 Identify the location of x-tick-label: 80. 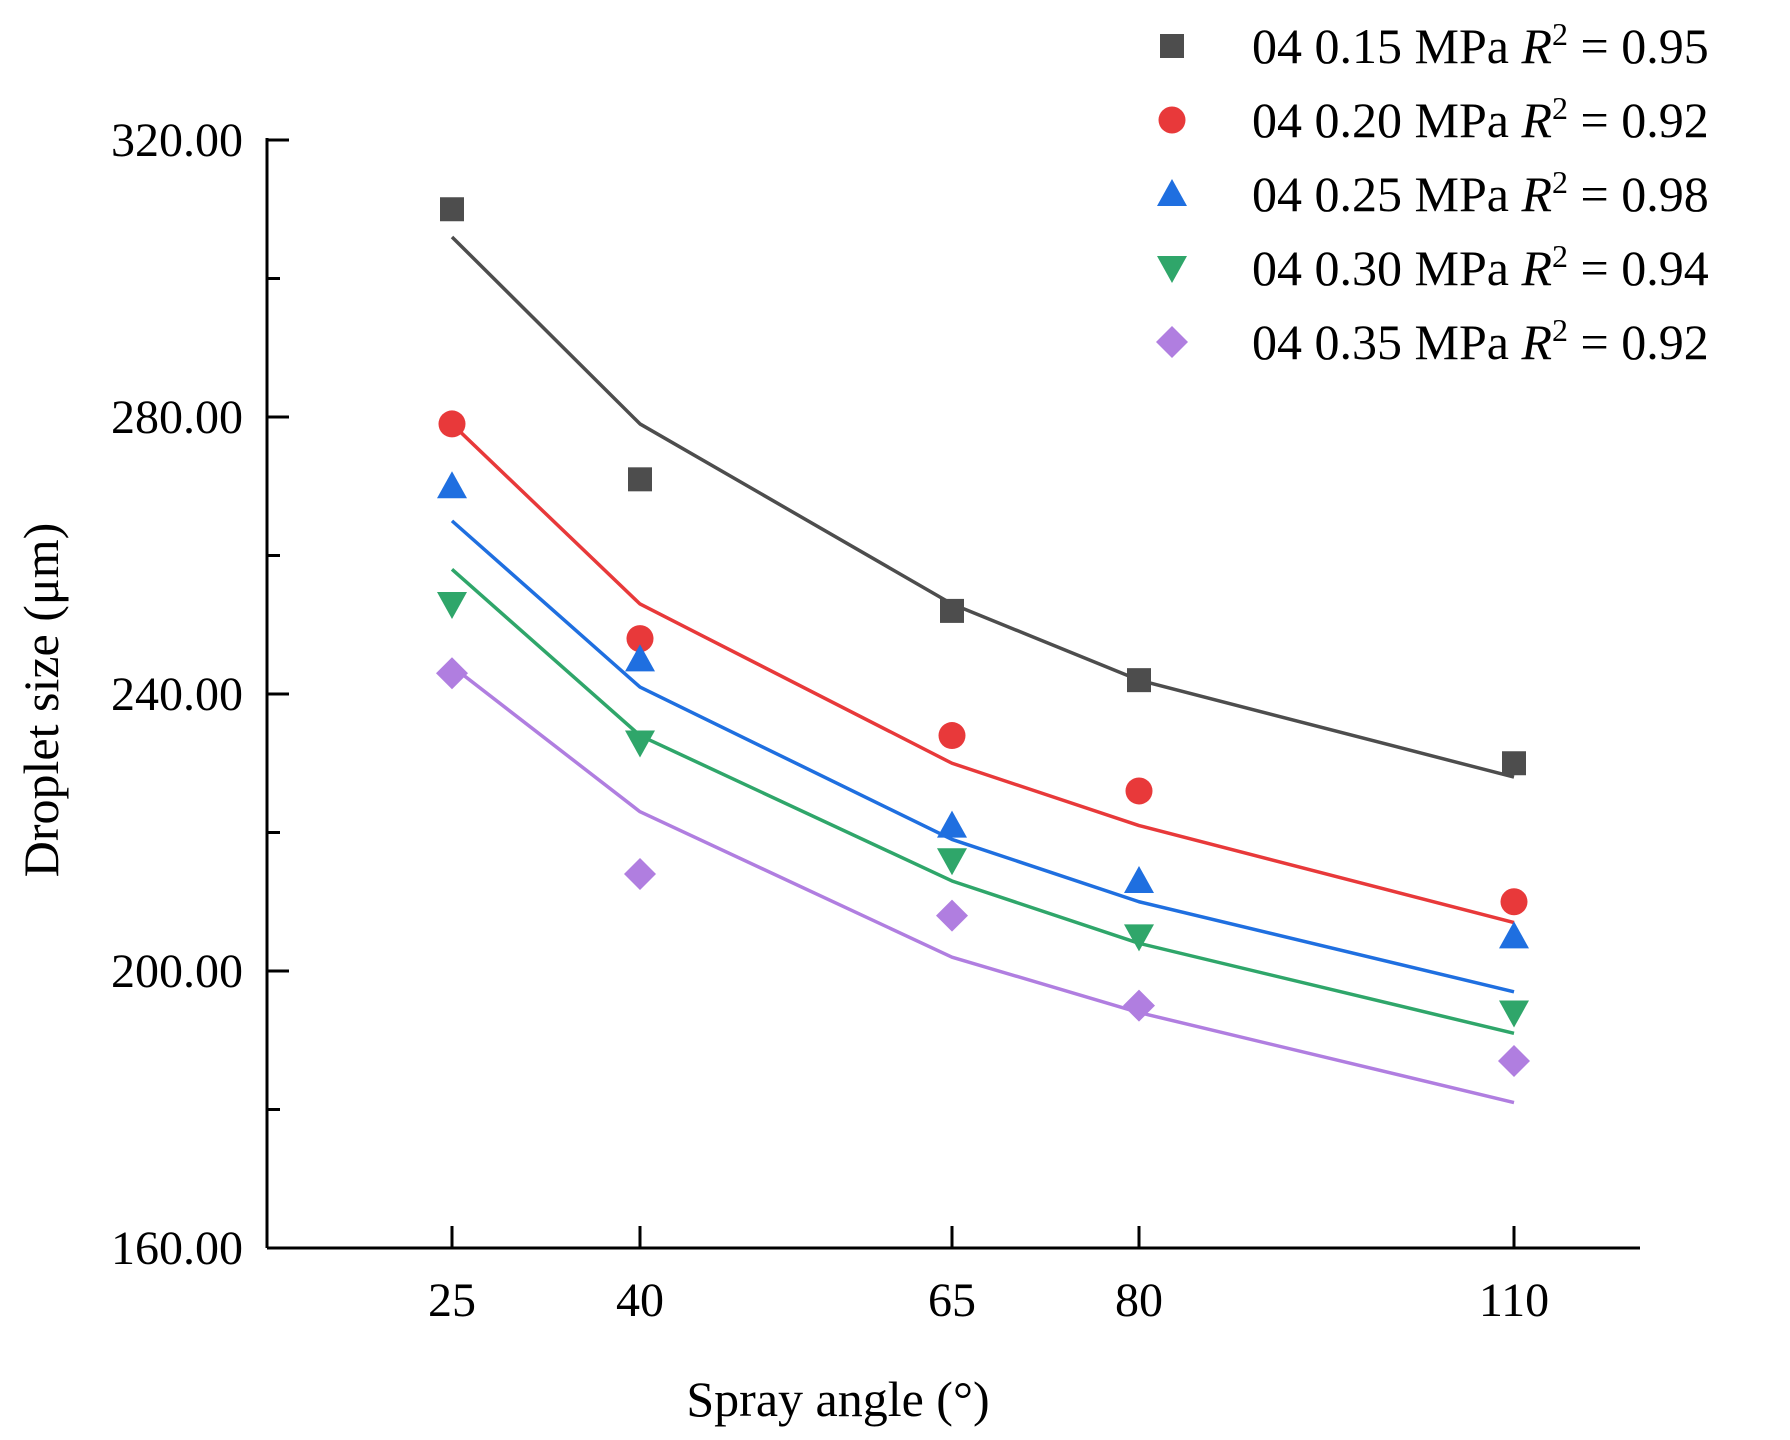
(1139, 1300).